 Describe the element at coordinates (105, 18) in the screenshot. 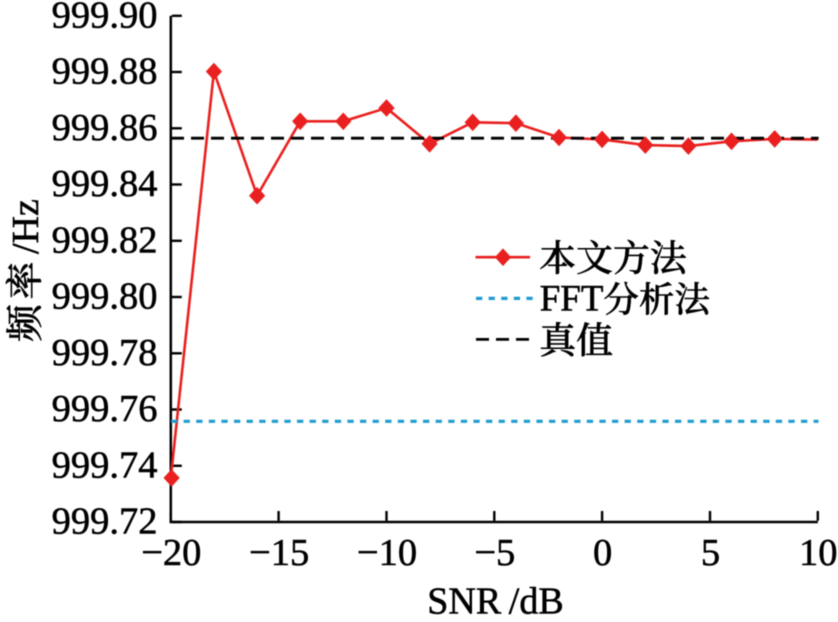

I see `svg-text: 999.90` at that location.